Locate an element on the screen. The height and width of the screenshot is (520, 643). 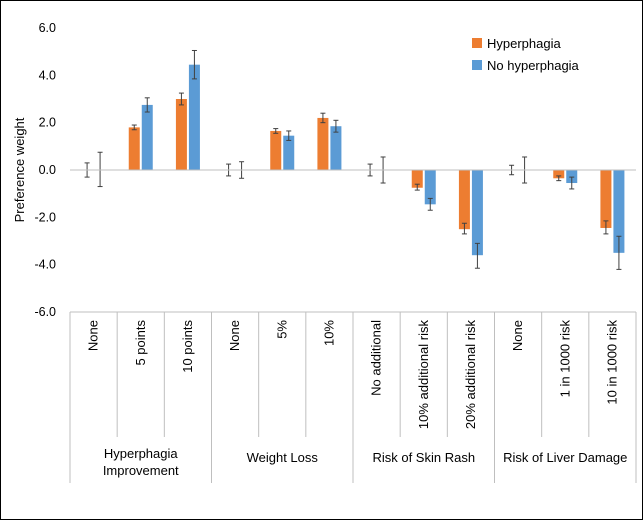
legend: Hyperphagia No hyperphagia is located at coordinates (526, 54).